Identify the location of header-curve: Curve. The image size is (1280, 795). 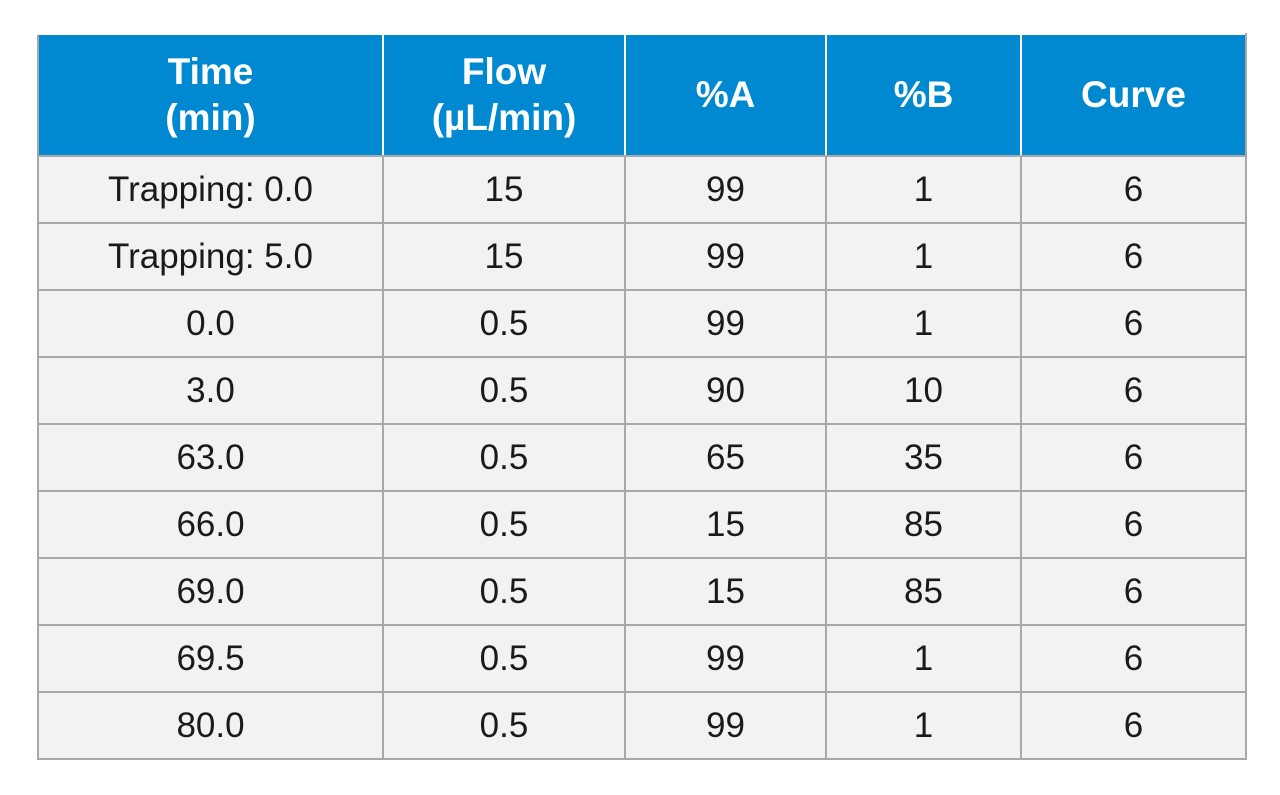
(1133, 95).